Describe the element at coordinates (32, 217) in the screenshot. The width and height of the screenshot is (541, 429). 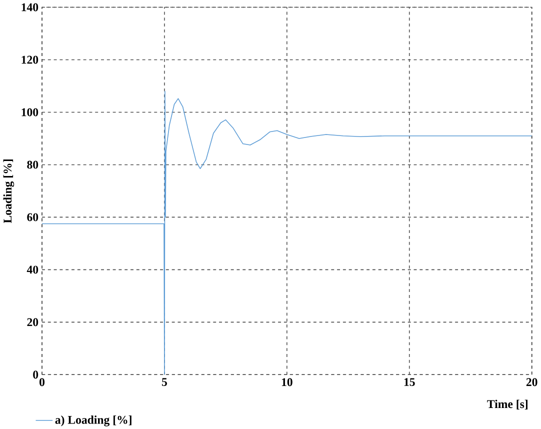
I see `y-tick-label: 60` at that location.